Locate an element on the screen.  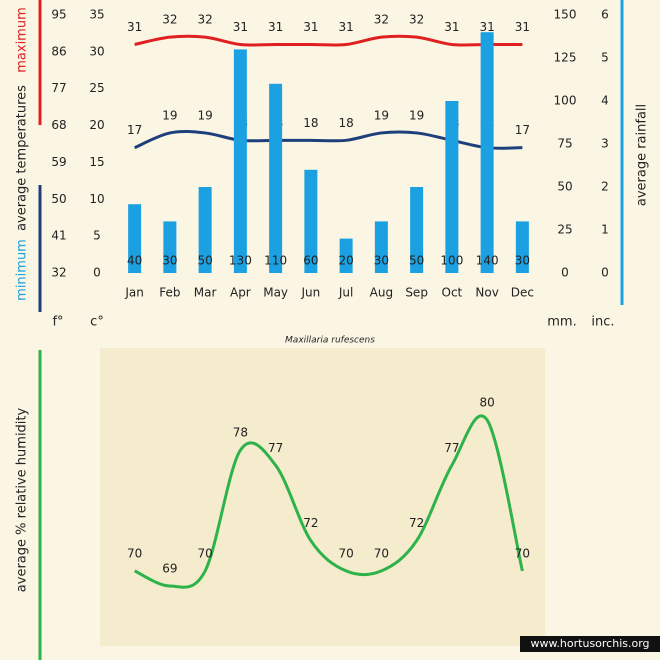
y-tick-label: 35 is located at coordinates (96, 15).